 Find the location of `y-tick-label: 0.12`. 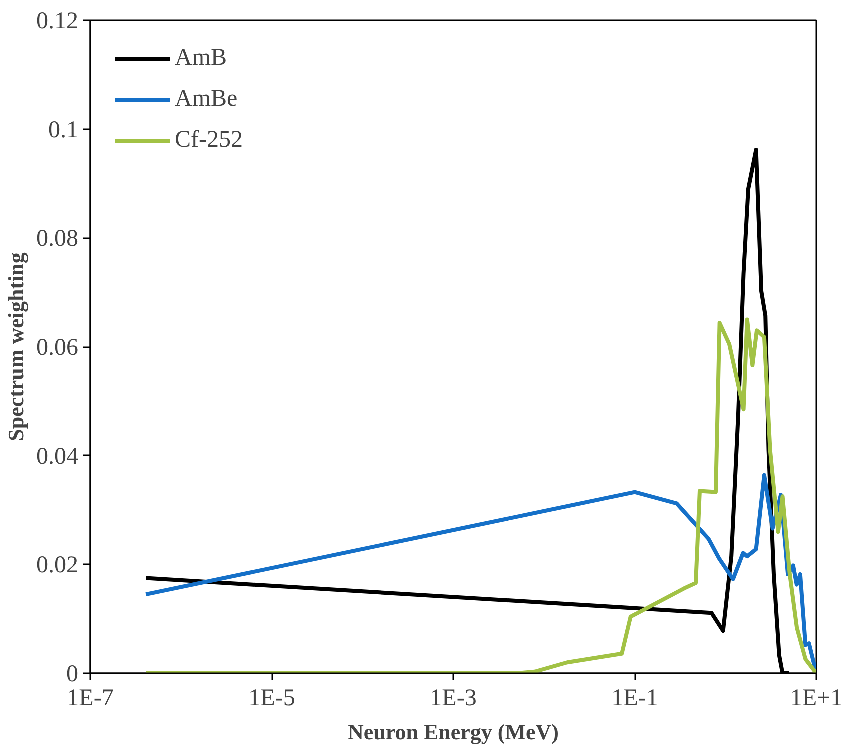

y-tick-label: 0.12 is located at coordinates (57, 21).